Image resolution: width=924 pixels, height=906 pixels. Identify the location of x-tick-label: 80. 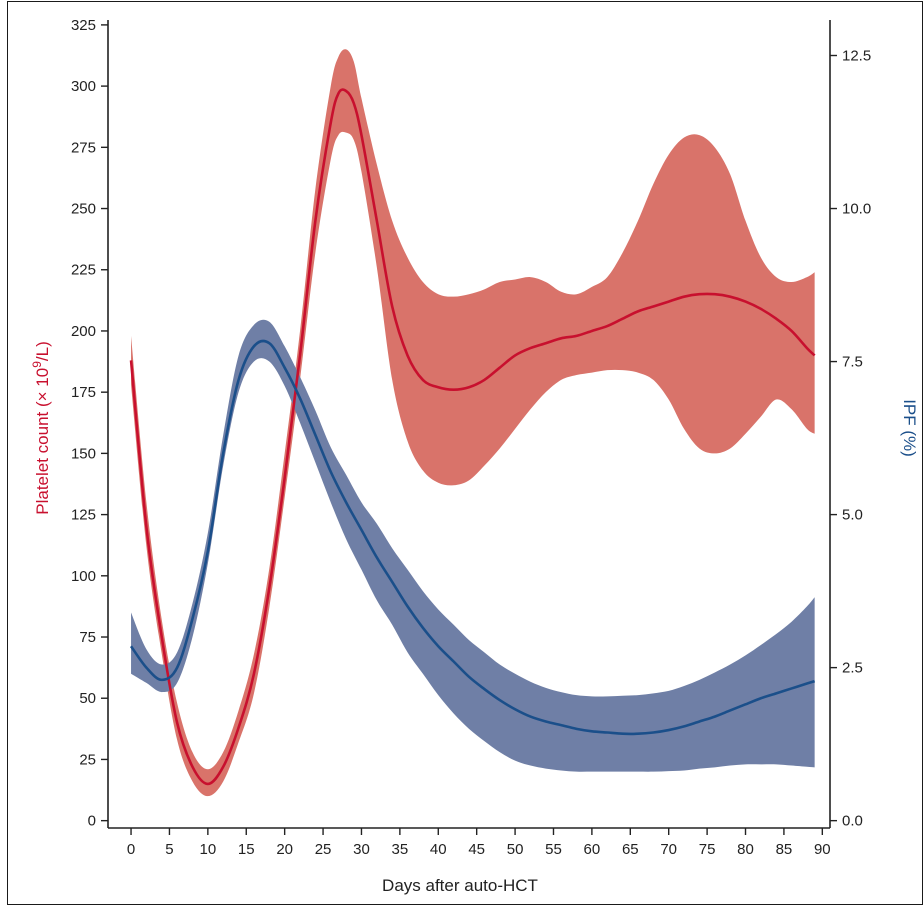
(745, 849).